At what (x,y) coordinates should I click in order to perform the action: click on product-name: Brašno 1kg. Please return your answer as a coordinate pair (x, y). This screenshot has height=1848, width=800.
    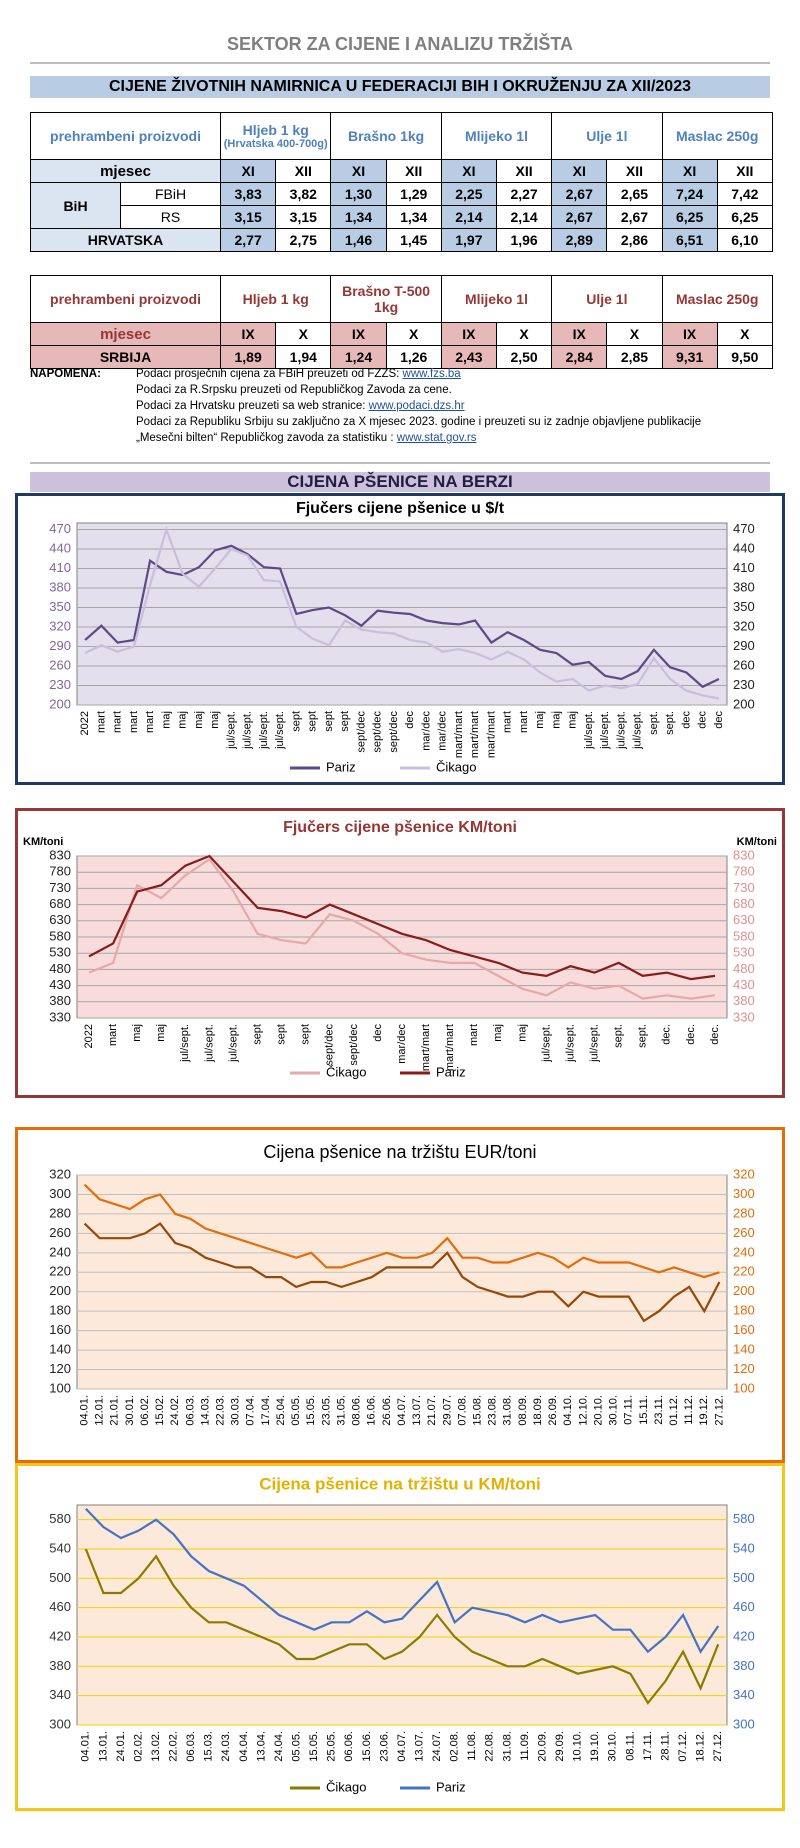
    Looking at the image, I should click on (386, 136).